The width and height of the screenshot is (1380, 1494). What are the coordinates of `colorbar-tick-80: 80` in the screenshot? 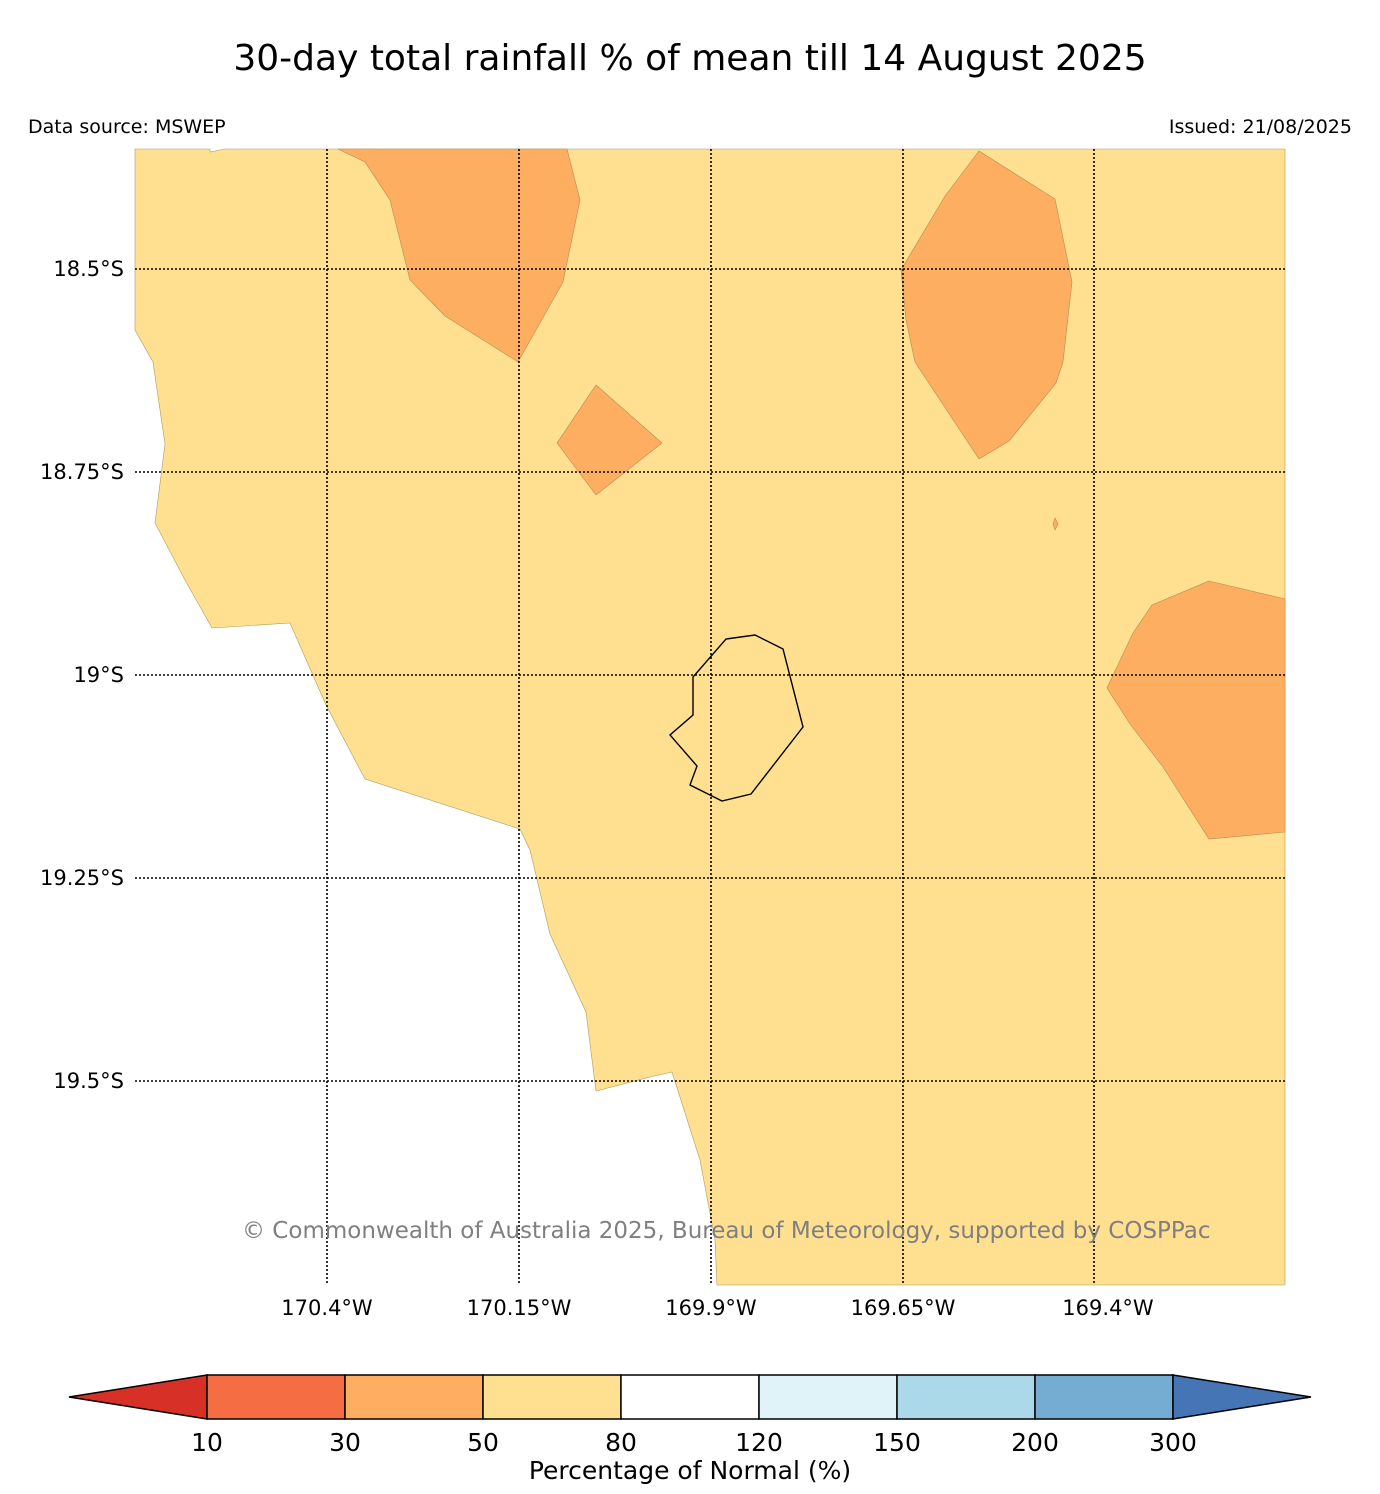 It's located at (621, 1442).